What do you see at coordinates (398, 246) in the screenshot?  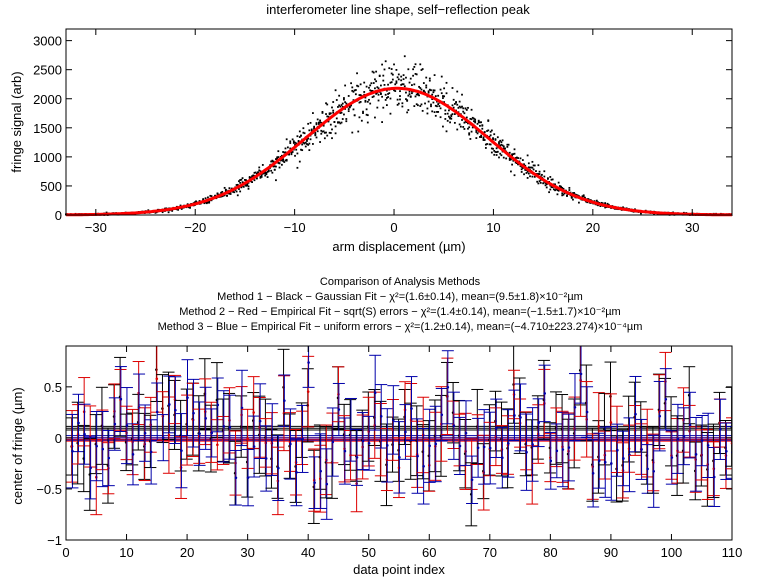 I see `top-x-axis-label: arm displacement (µm)` at bounding box center [398, 246].